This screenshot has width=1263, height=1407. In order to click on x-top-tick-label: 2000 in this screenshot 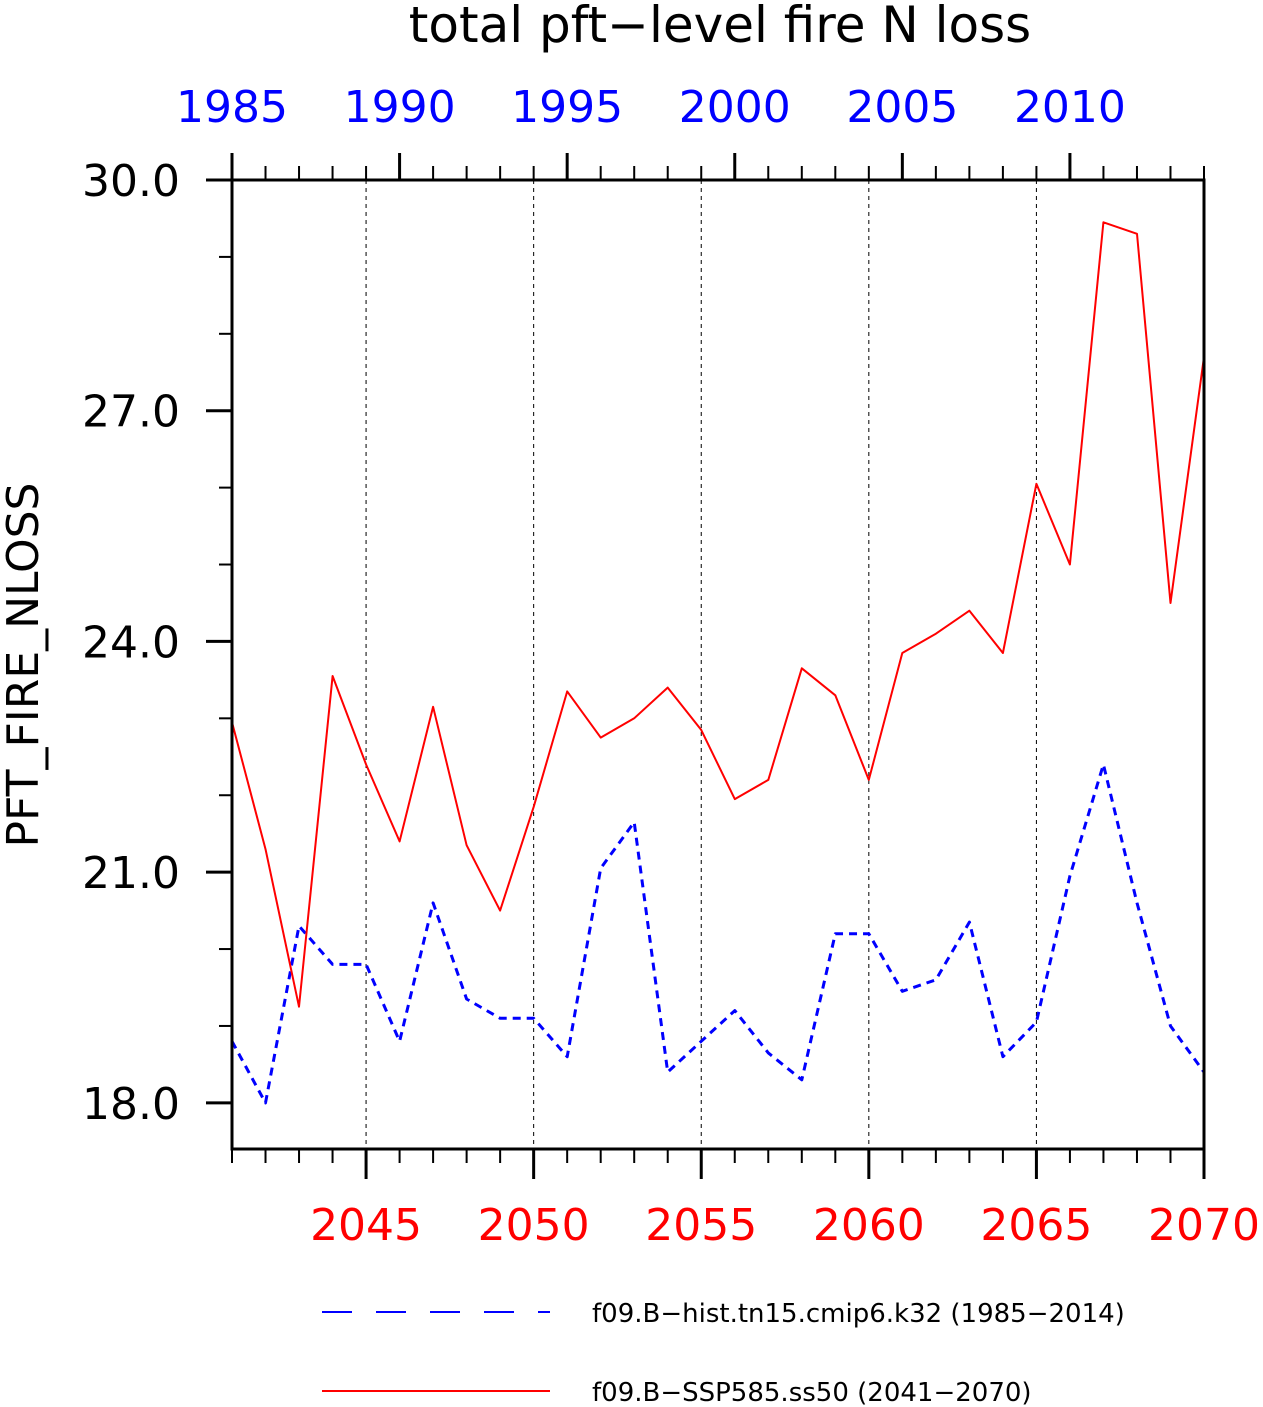, I will do `click(735, 107)`.